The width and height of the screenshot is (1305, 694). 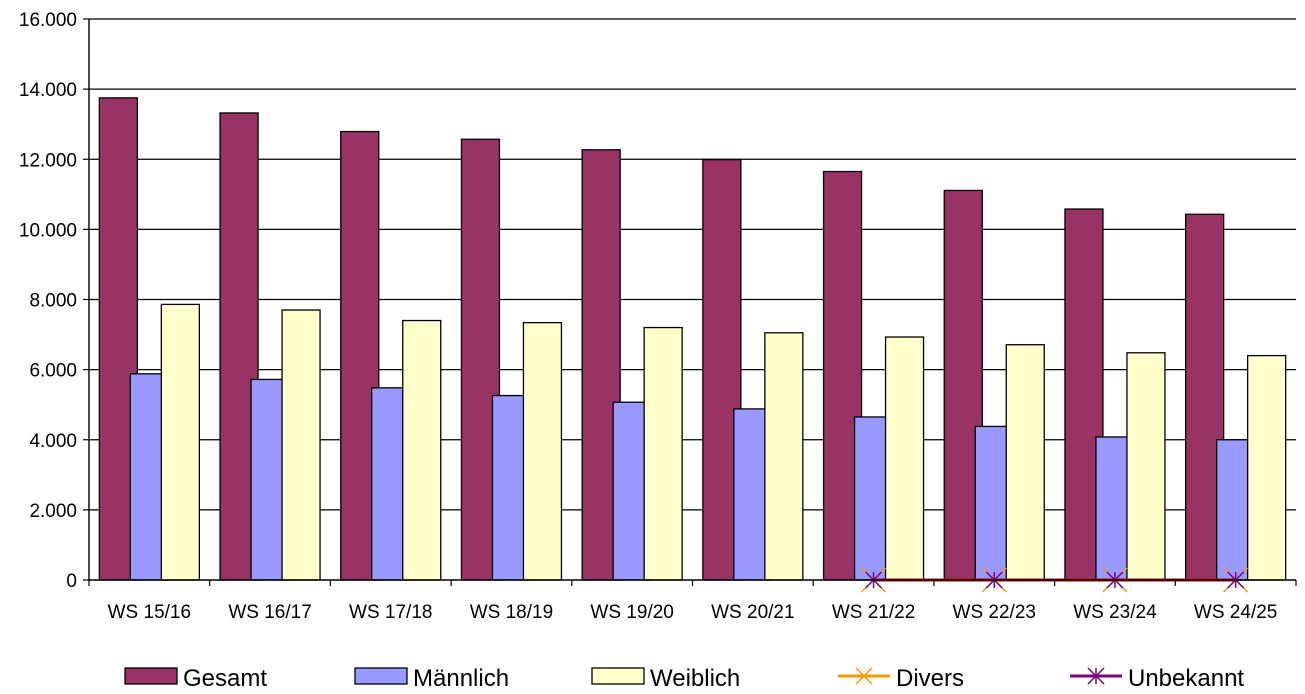 What do you see at coordinates (48, 20) in the screenshot?
I see `y-tick-label: 16.000` at bounding box center [48, 20].